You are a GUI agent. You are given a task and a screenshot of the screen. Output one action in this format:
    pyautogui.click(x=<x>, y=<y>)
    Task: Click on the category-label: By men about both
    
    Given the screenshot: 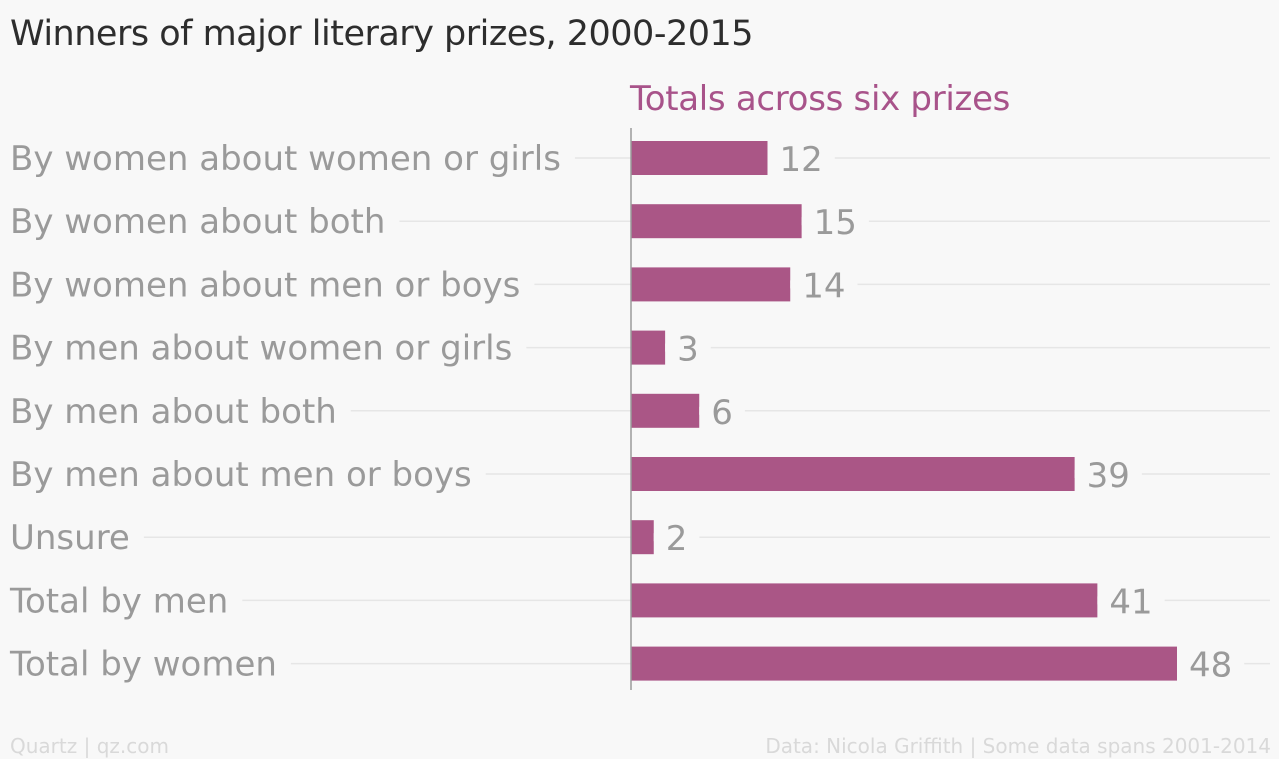 What is the action you would take?
    pyautogui.click(x=173, y=412)
    